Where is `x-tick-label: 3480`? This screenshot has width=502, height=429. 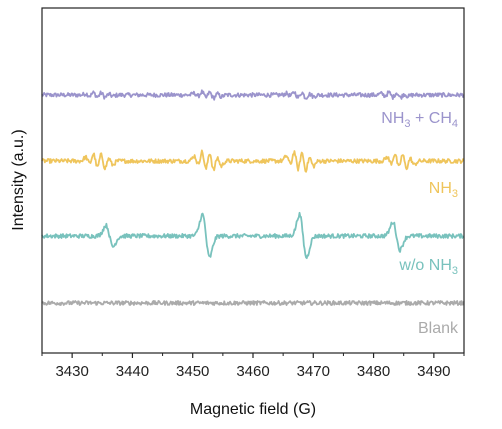 x-tick-label: 3480 is located at coordinates (373, 371).